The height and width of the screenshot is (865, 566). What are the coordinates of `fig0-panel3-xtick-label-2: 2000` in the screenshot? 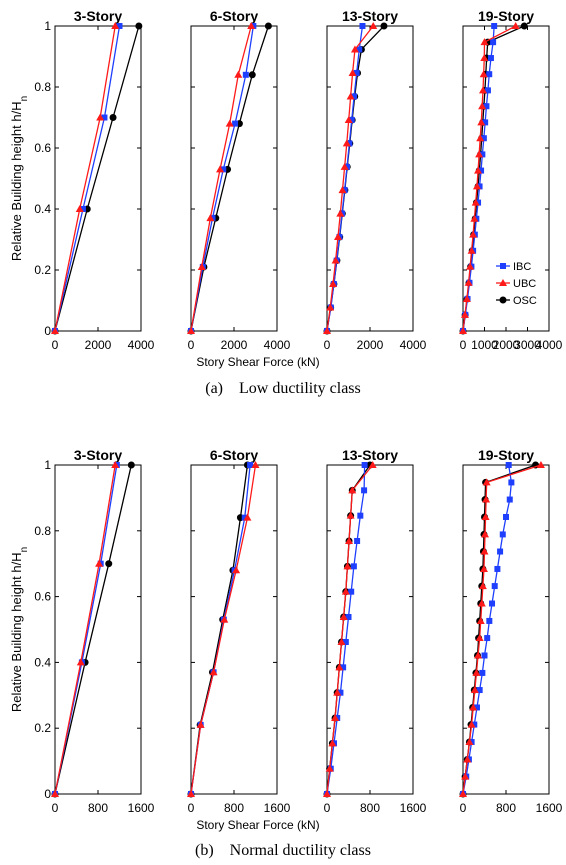 It's located at (506, 345).